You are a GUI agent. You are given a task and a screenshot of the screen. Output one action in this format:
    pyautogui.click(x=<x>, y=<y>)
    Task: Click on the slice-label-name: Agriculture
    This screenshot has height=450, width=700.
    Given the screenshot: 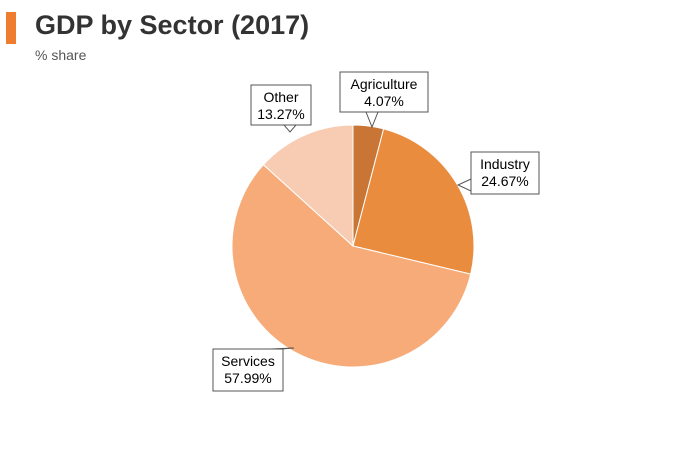 What is the action you would take?
    pyautogui.click(x=384, y=84)
    